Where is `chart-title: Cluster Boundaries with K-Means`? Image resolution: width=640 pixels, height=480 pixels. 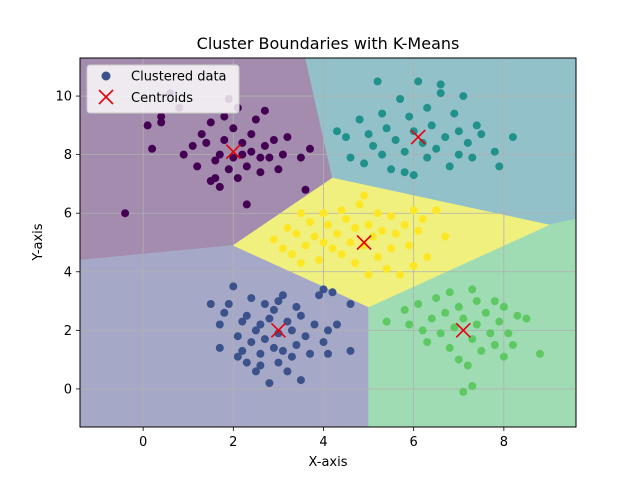 chart-title: Cluster Boundaries with K-Means is located at coordinates (328, 43).